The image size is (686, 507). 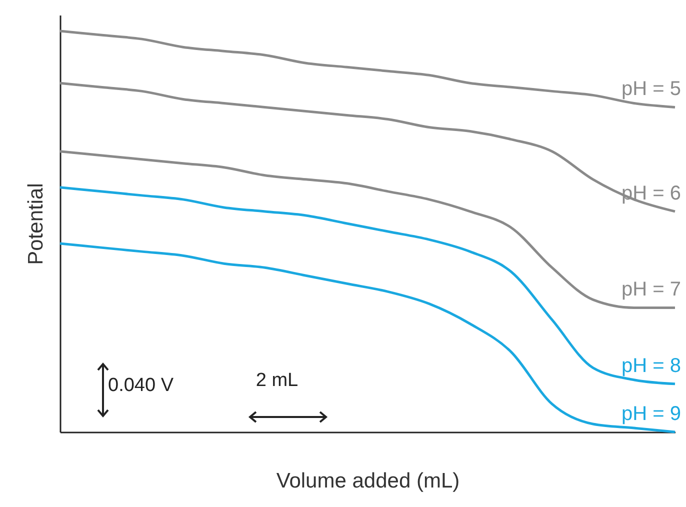 What do you see at coordinates (277, 380) in the screenshot?
I see `annotation: 2 mL` at bounding box center [277, 380].